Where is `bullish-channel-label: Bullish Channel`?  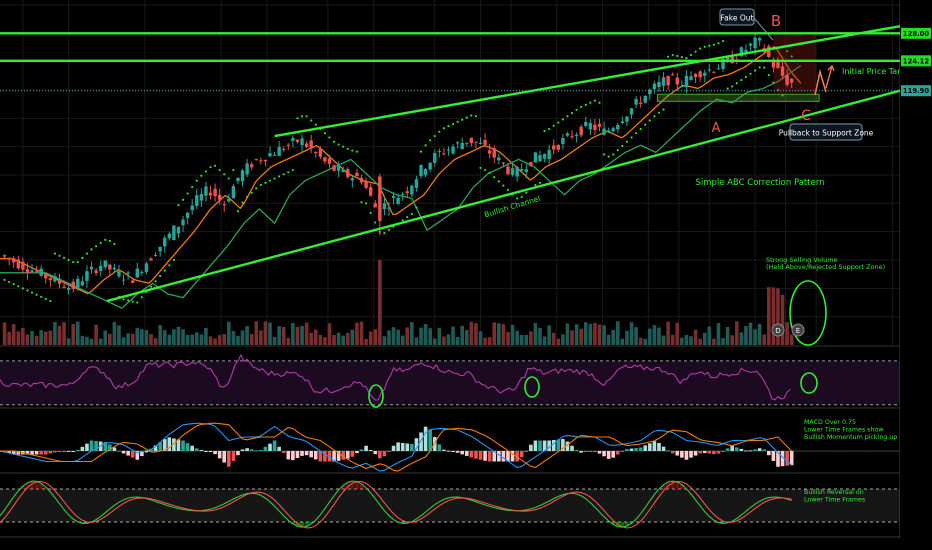
bullish-channel-label: Bullish Channel is located at coordinates (512, 207).